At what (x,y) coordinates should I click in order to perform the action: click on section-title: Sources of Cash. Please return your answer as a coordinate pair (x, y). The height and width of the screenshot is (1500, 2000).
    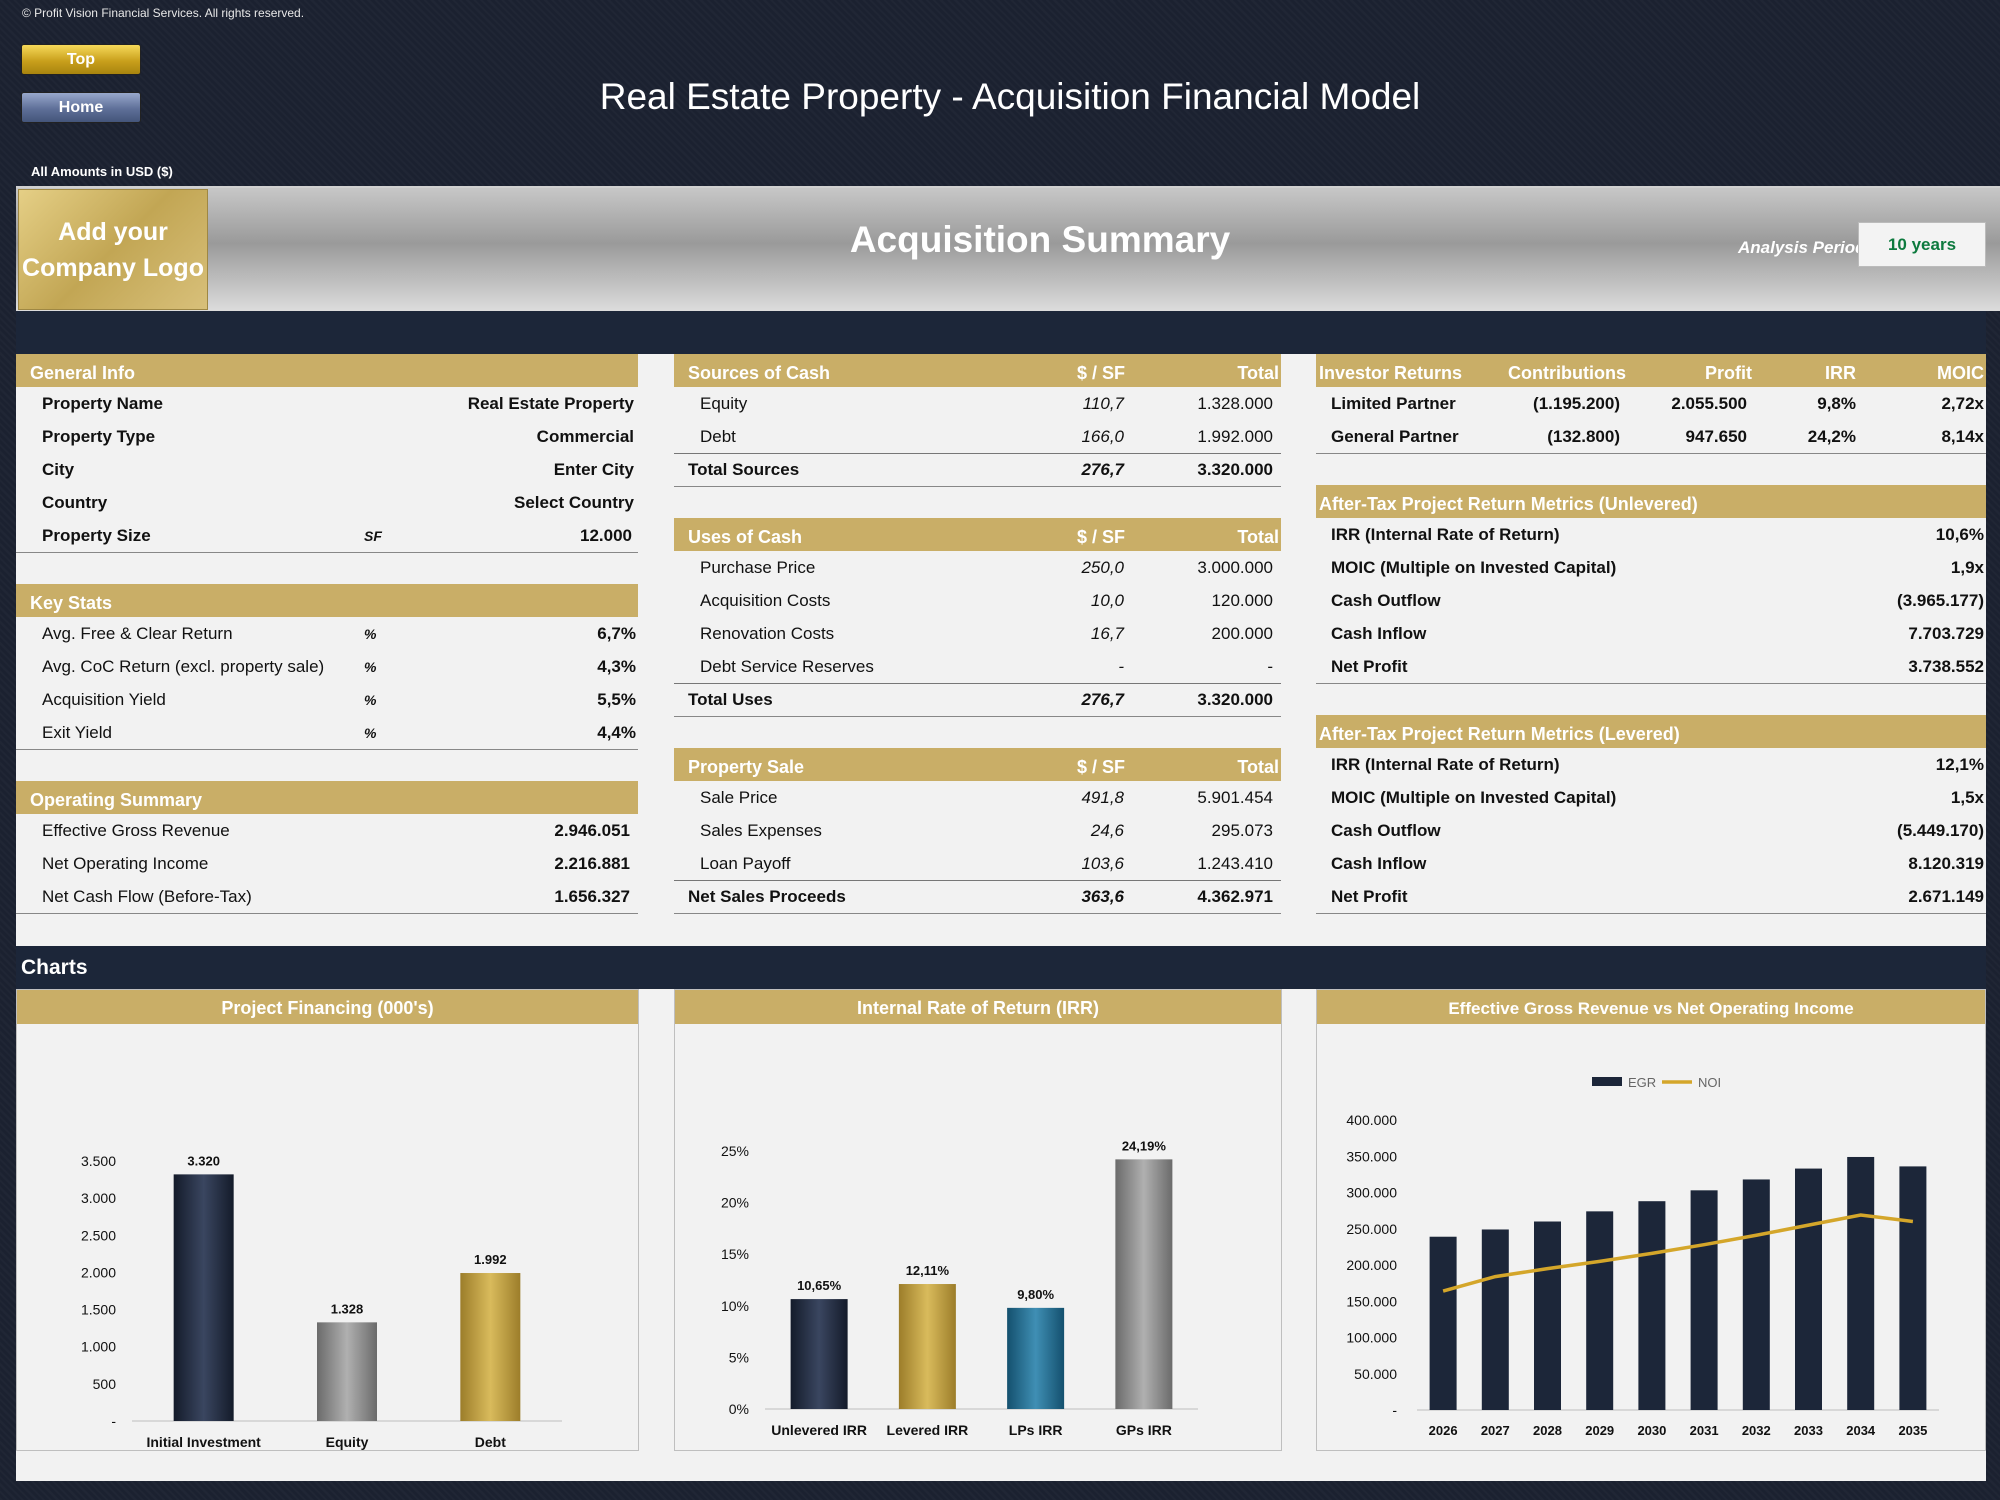
    Looking at the image, I should click on (759, 373).